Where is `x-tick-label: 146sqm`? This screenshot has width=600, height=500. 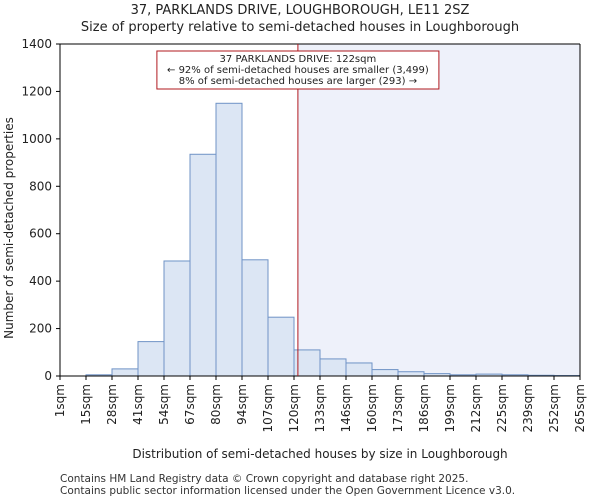 x-tick-label: 146sqm is located at coordinates (346, 408).